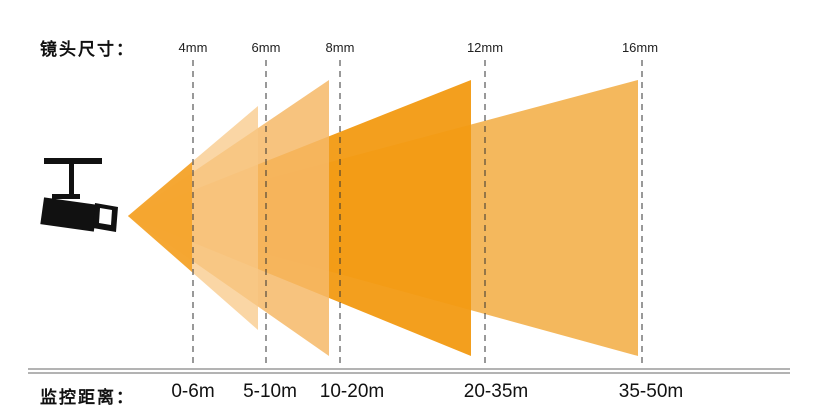  Describe the element at coordinates (352, 391) in the screenshot. I see `distance-label-10-20m: 10-20m` at that location.